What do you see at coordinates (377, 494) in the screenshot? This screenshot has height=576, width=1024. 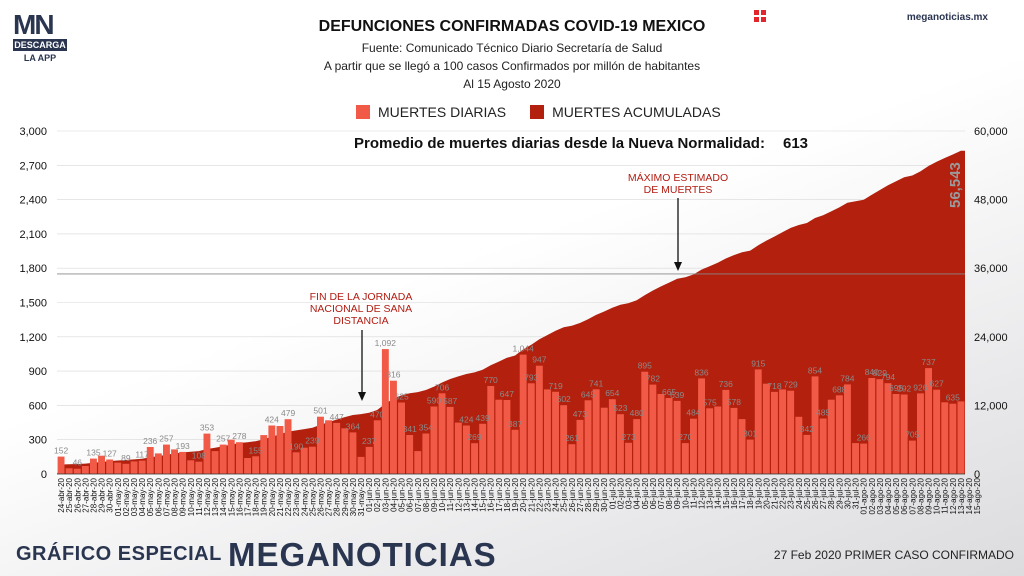 I see `x-tick-label: 02-jun-20` at bounding box center [377, 494].